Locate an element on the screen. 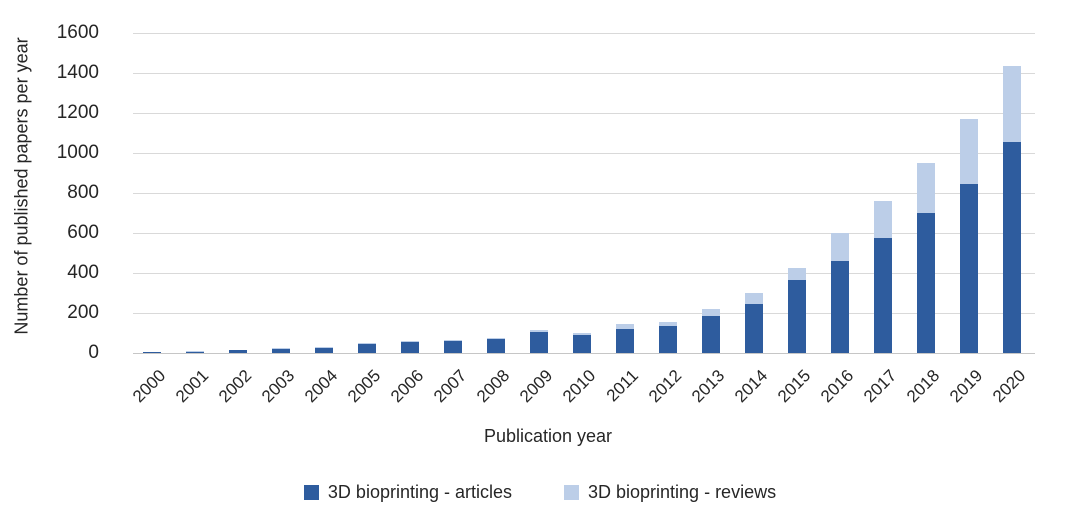 The image size is (1080, 527). bar-2012 is located at coordinates (668, 337).